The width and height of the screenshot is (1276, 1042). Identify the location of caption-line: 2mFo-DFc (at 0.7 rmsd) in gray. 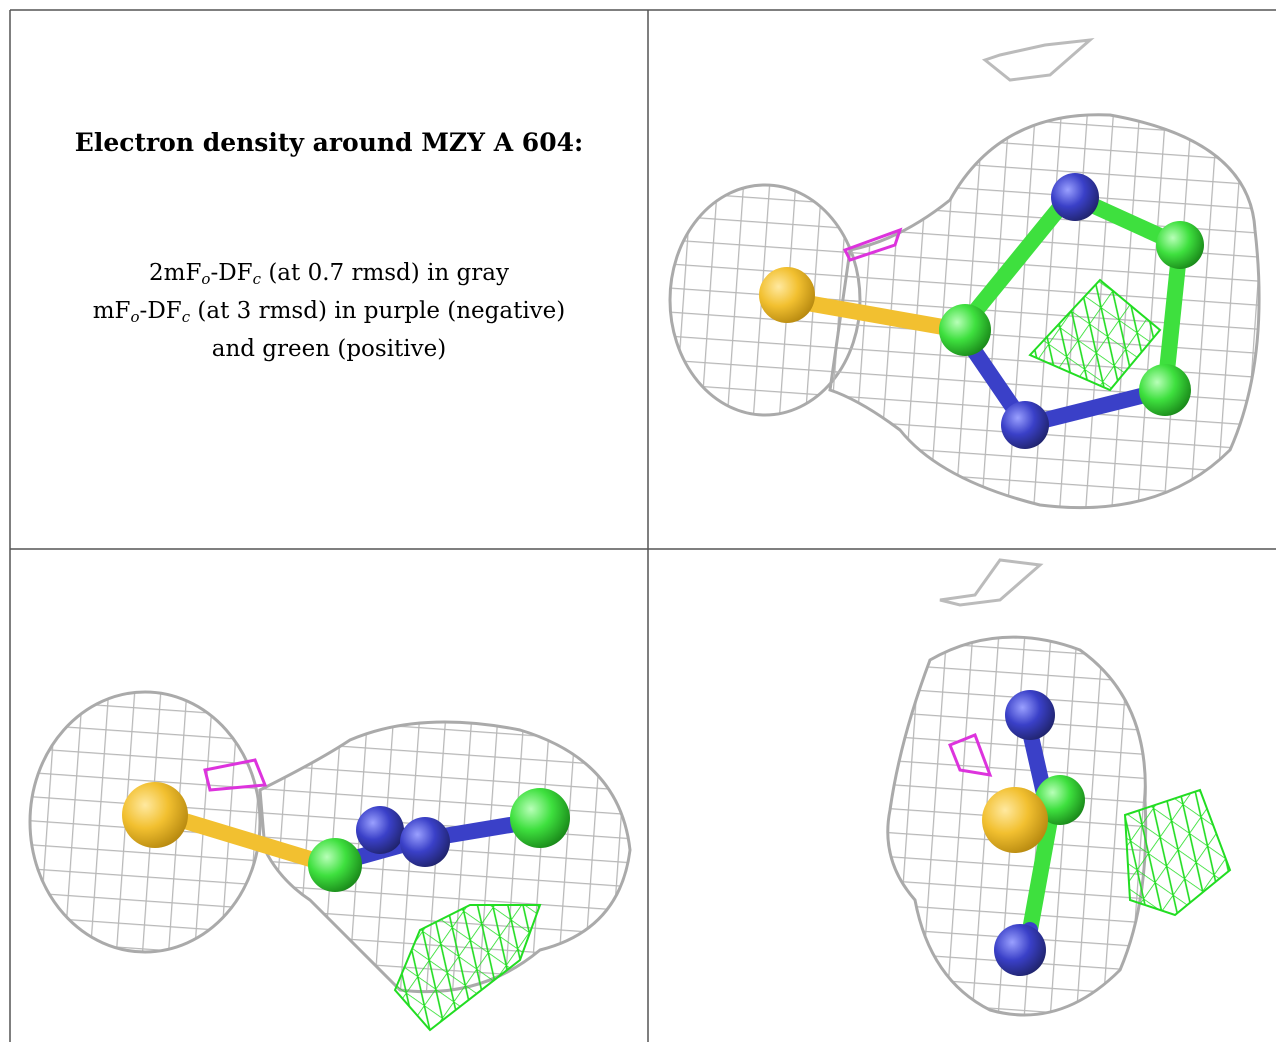
(329, 273).